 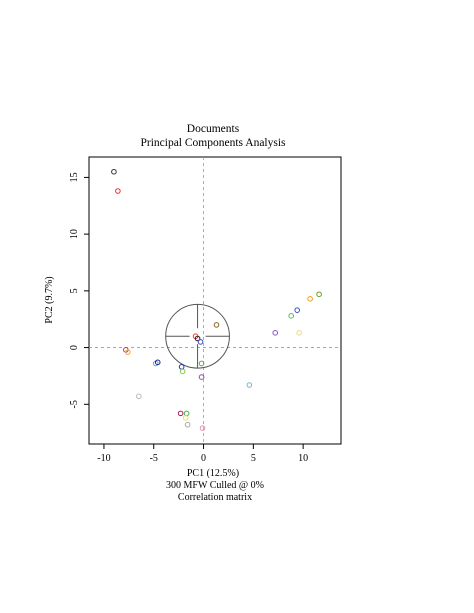 What do you see at coordinates (213, 143) in the screenshot?
I see `chart-subtitle: Principal Components Analysis` at bounding box center [213, 143].